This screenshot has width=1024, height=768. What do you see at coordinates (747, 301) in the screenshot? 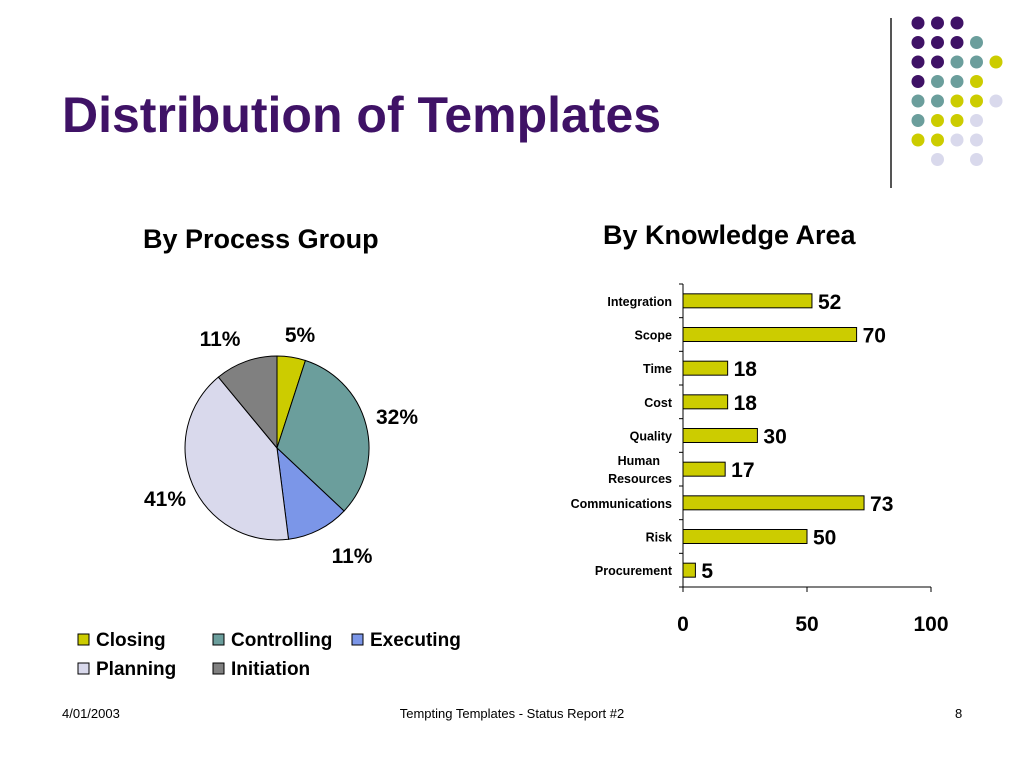
I see `bar-integration` at bounding box center [747, 301].